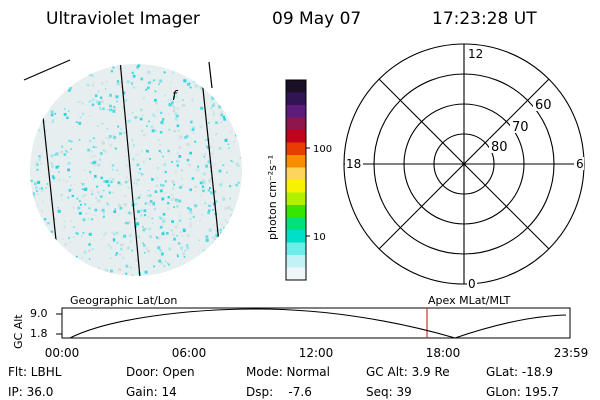 This screenshot has height=400, width=600. Describe the element at coordinates (35, 372) in the screenshot. I see `status-filter: Flt: LBHL` at that location.